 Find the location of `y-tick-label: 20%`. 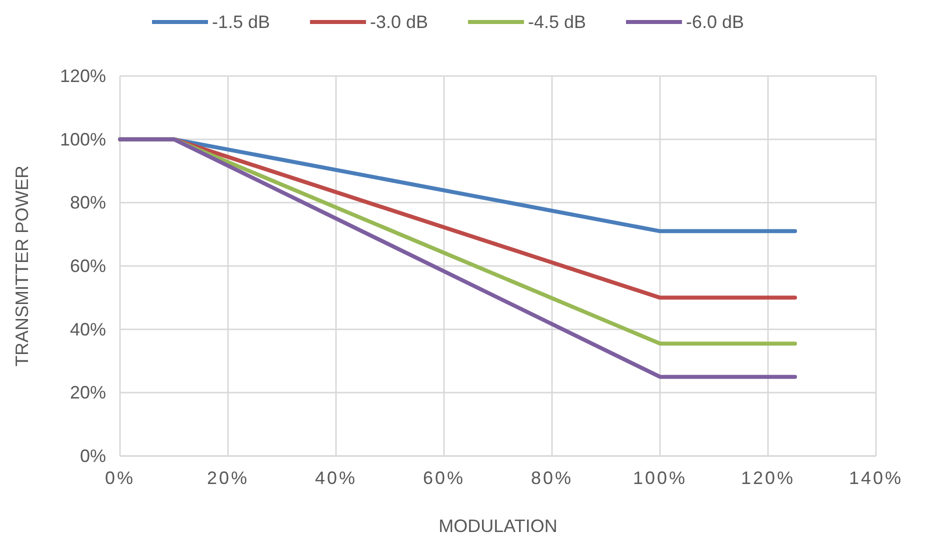

y-tick-label: 20% is located at coordinates (88, 392).